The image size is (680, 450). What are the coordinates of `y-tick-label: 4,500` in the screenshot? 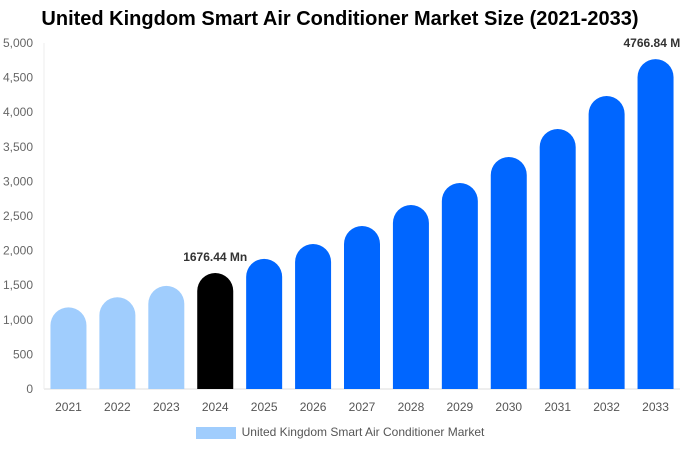 It's located at (18, 78).